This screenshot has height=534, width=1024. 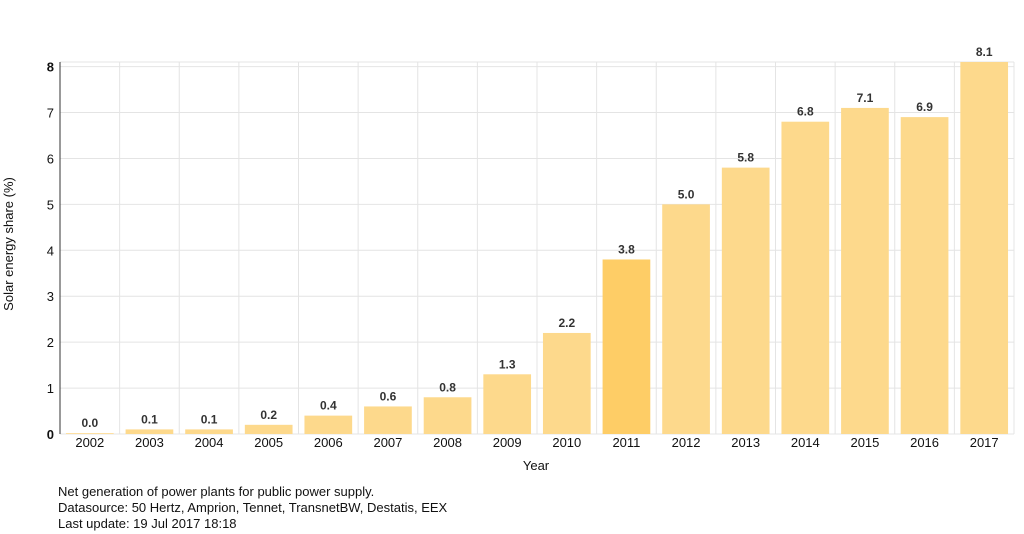 I want to click on bar-2016, so click(x=924, y=275).